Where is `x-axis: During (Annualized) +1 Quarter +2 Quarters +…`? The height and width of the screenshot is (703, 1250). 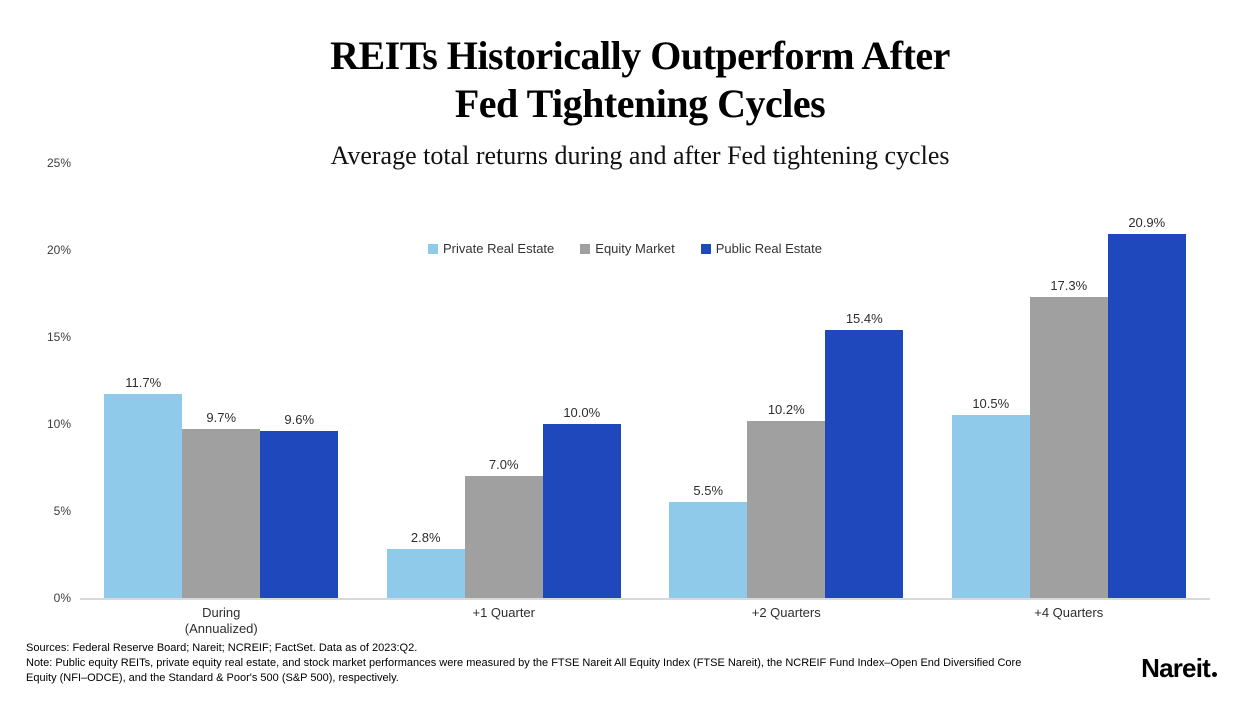 x-axis: During (Annualized) +1 Quarter +2 Quarters +… is located at coordinates (645, 621).